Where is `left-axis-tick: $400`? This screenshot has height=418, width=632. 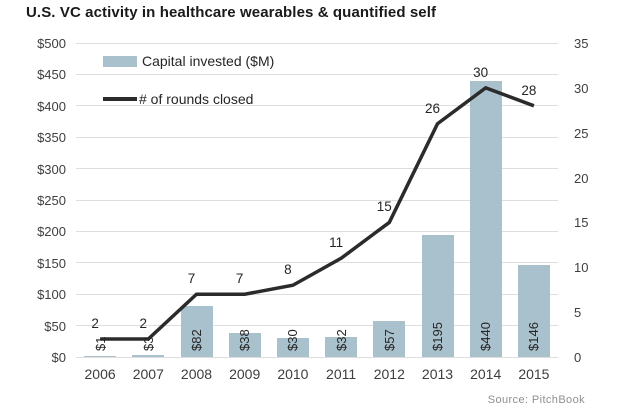 left-axis-tick: $400 is located at coordinates (51, 106).